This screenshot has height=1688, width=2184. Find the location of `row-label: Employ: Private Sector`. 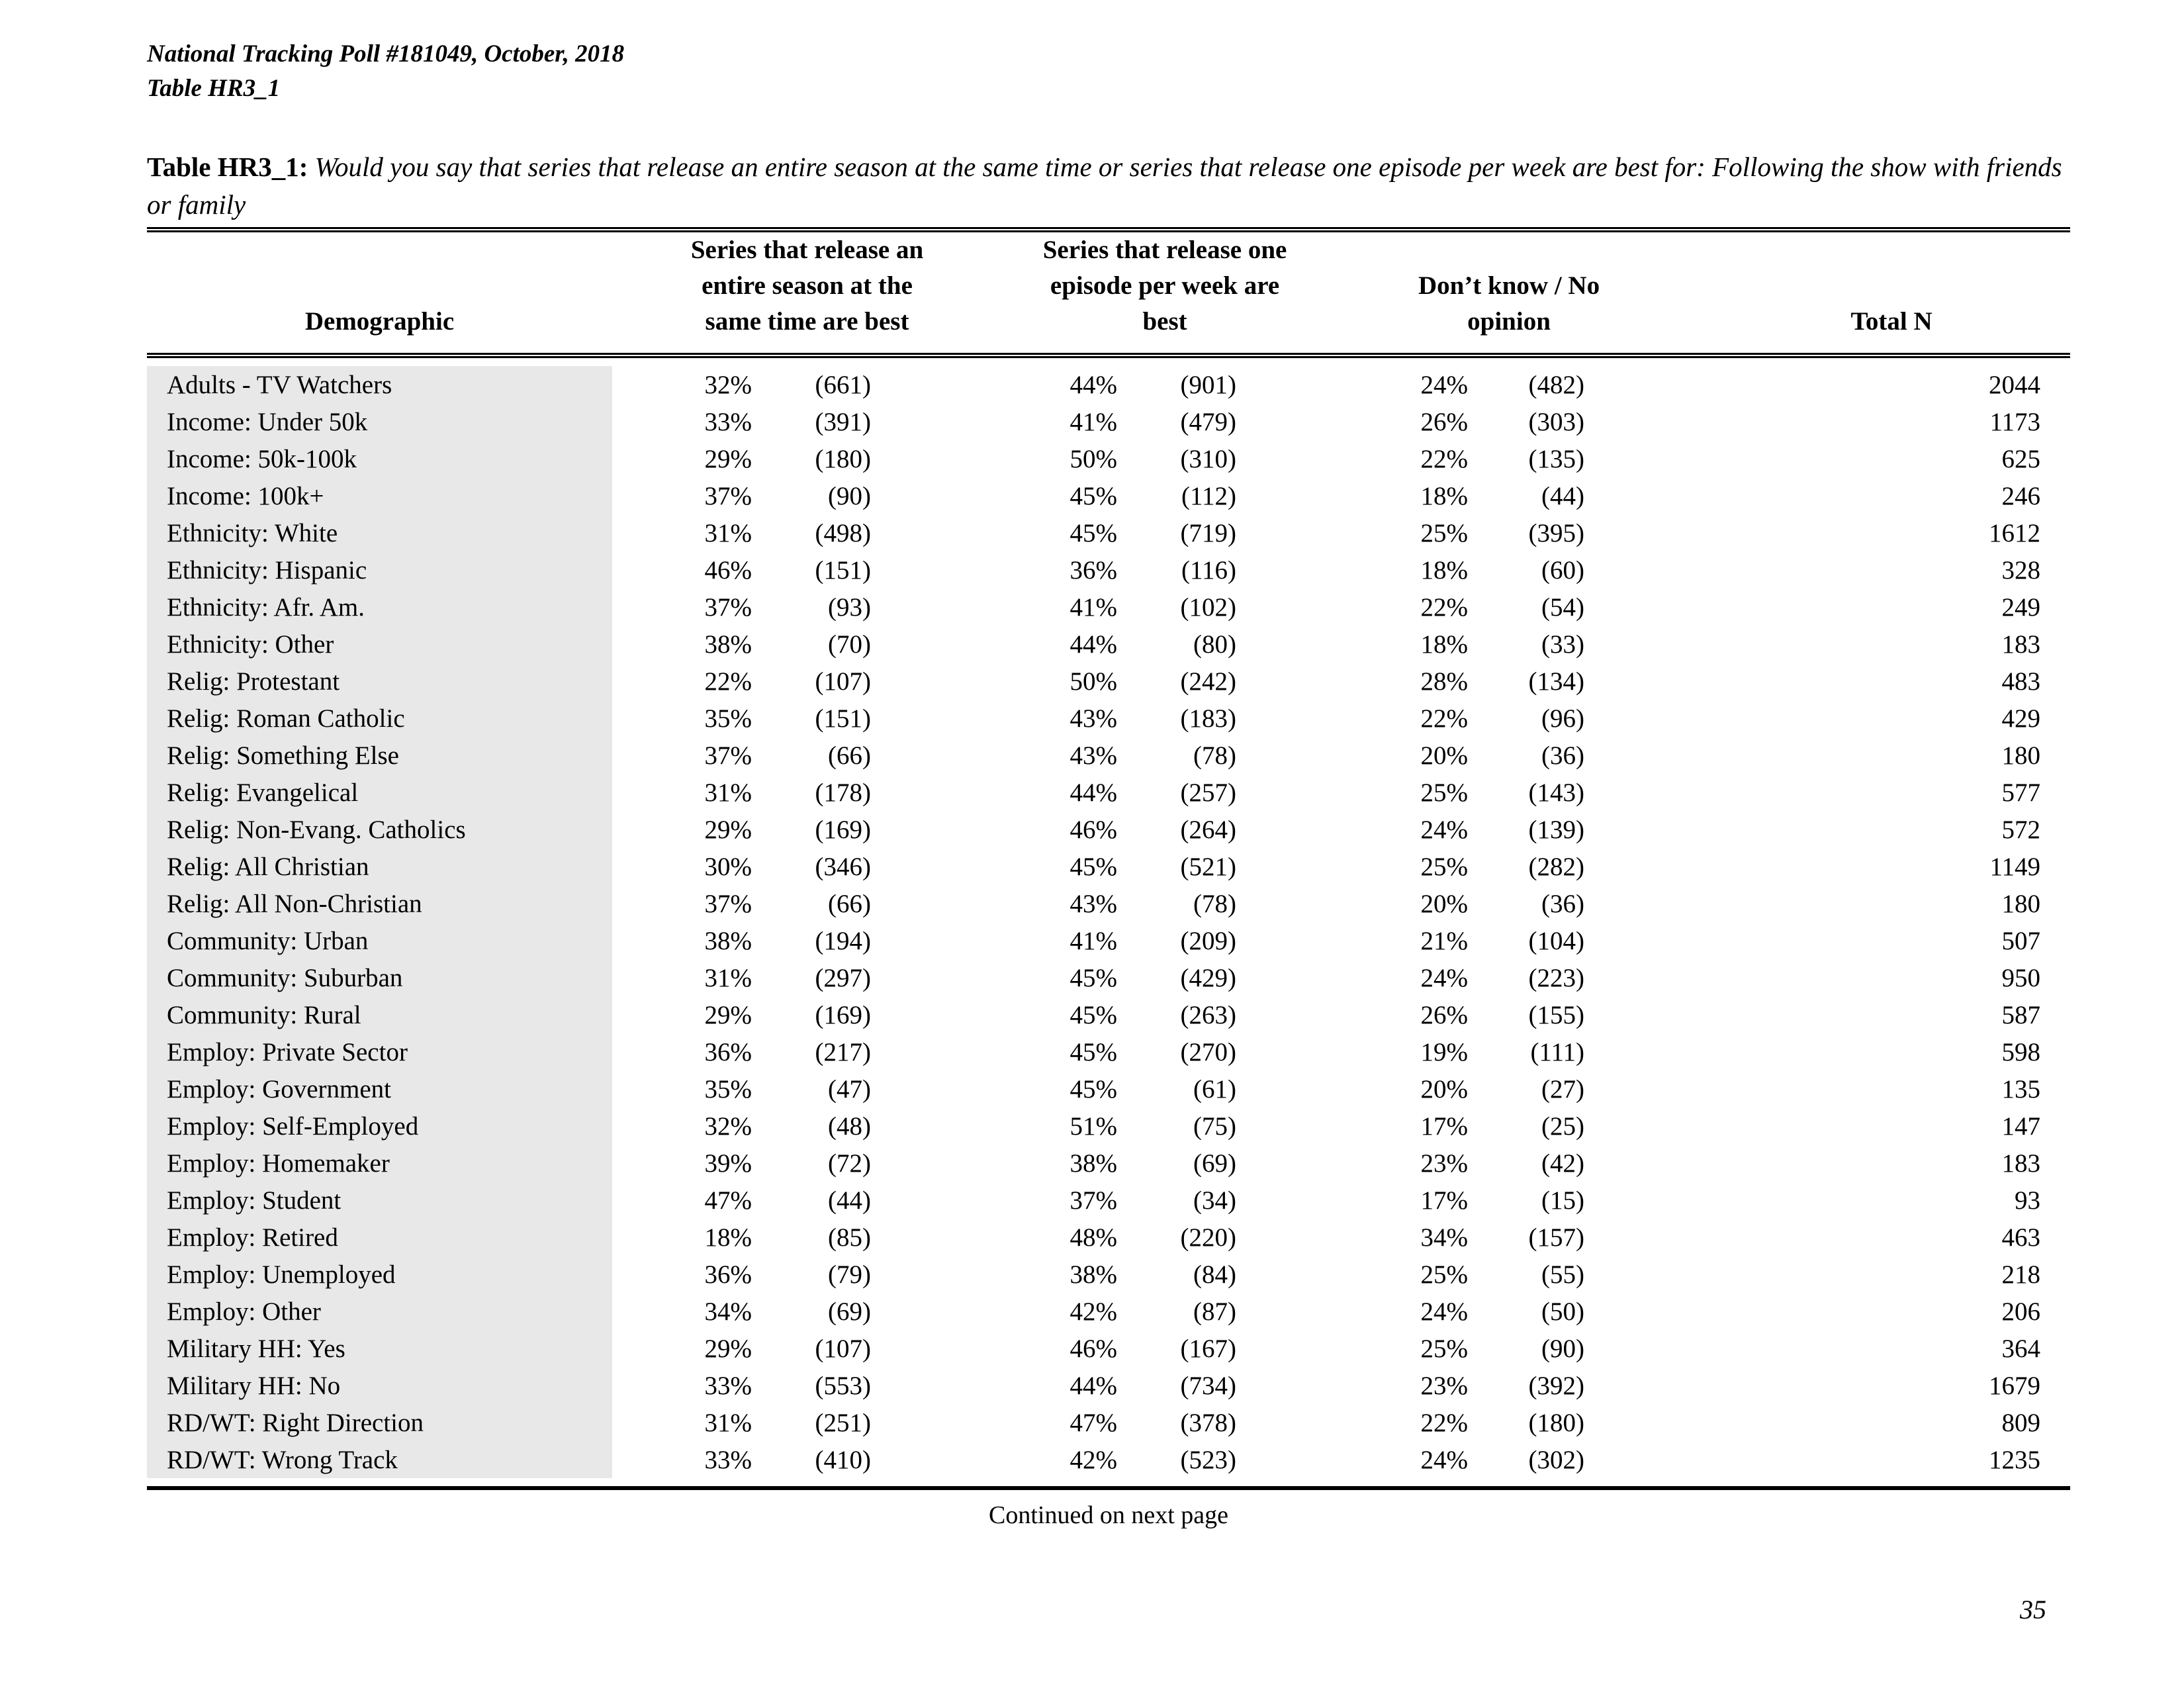

row-label: Employ: Private Sector is located at coordinates (380, 1051).